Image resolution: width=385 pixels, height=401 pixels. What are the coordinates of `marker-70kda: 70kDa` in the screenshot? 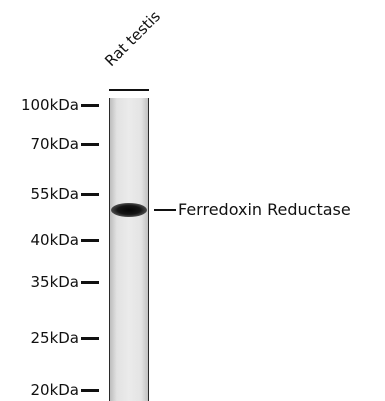 It's located at (51, 144).